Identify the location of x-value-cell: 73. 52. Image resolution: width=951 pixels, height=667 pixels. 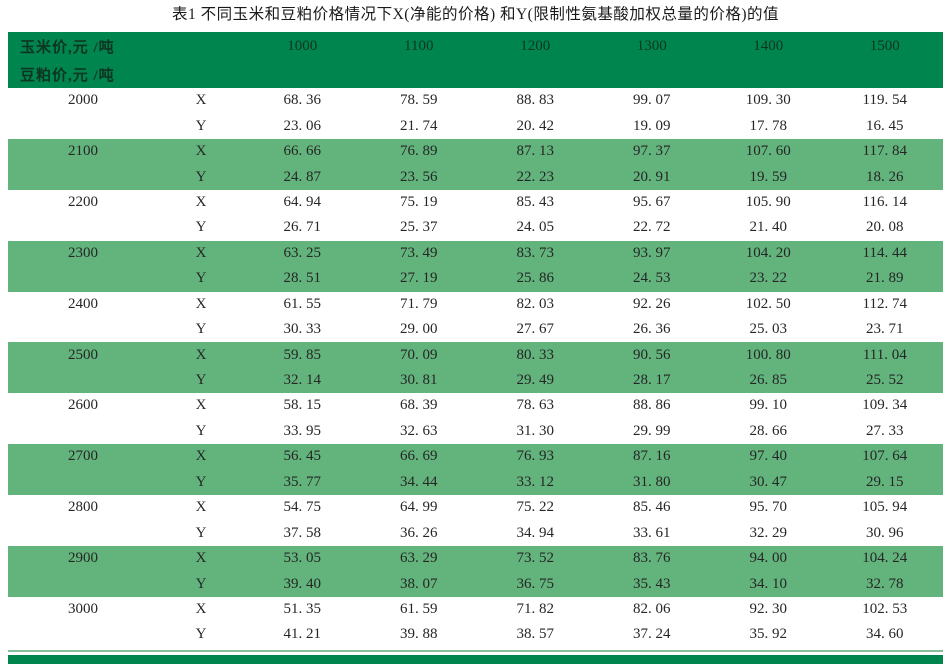
(535, 558).